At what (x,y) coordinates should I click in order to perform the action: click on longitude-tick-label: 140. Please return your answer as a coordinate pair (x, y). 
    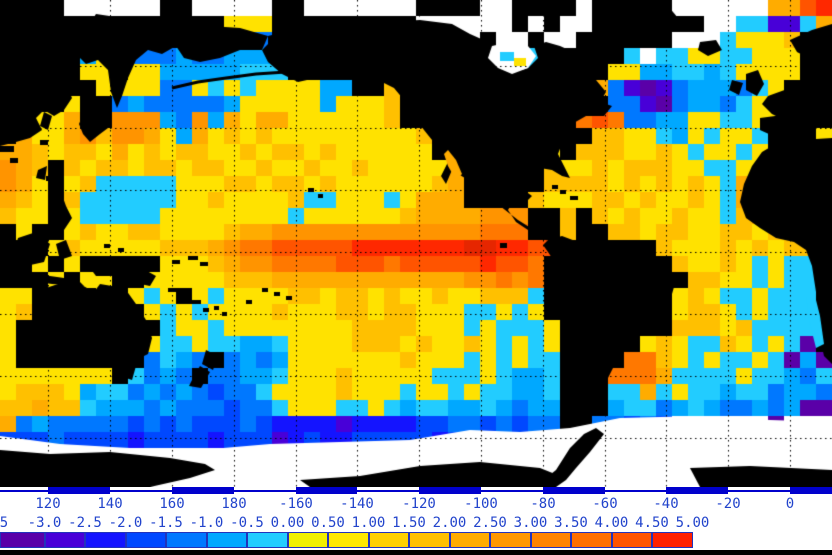
    Looking at the image, I should click on (110, 504).